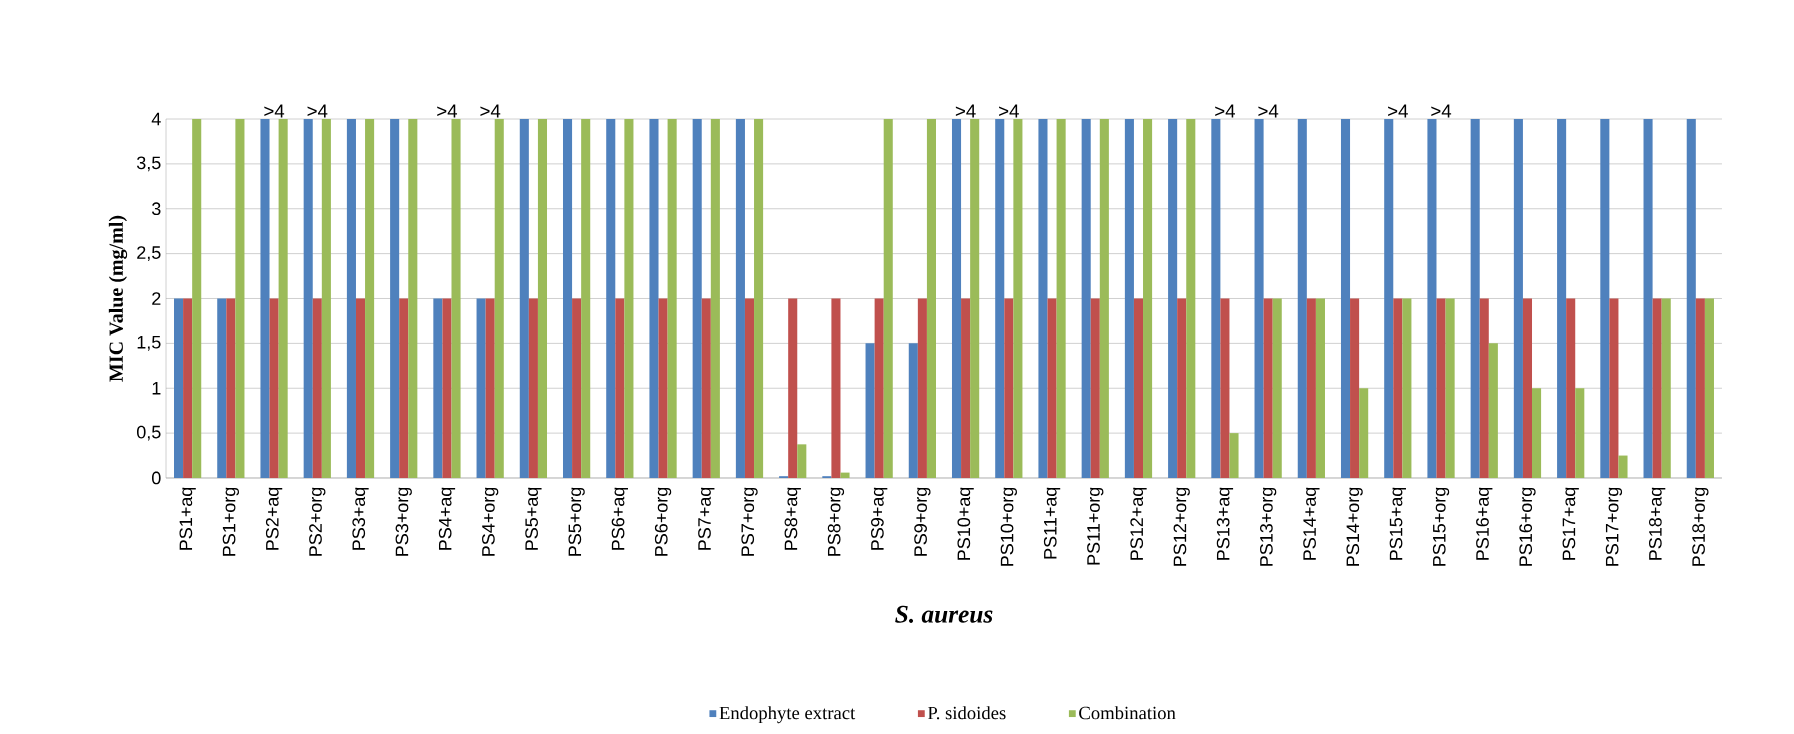 The width and height of the screenshot is (1794, 734). What do you see at coordinates (1700, 526) in the screenshot?
I see `x-tick-label: PS18+org` at bounding box center [1700, 526].